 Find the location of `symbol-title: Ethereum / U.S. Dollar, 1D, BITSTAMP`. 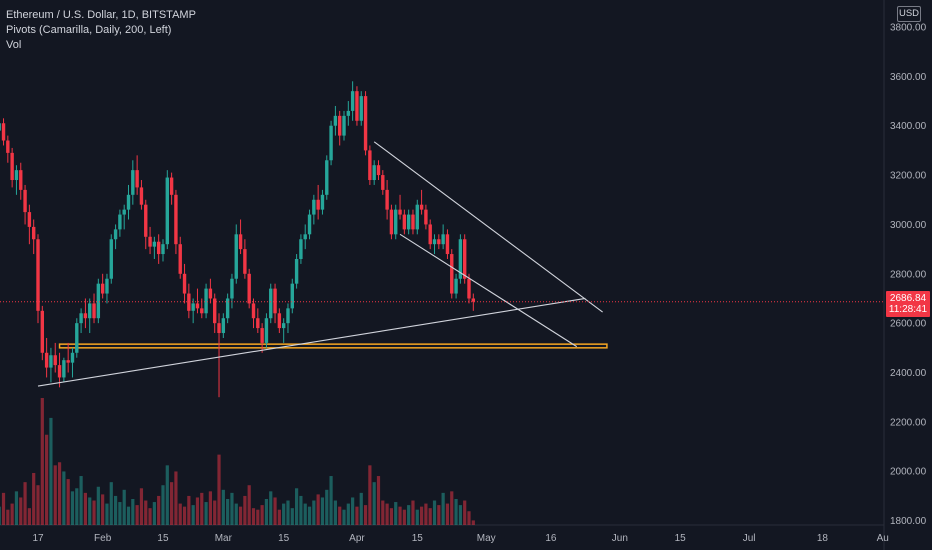

symbol-title: Ethereum / U.S. Dollar, 1D, BITSTAMP is located at coordinates (101, 15).